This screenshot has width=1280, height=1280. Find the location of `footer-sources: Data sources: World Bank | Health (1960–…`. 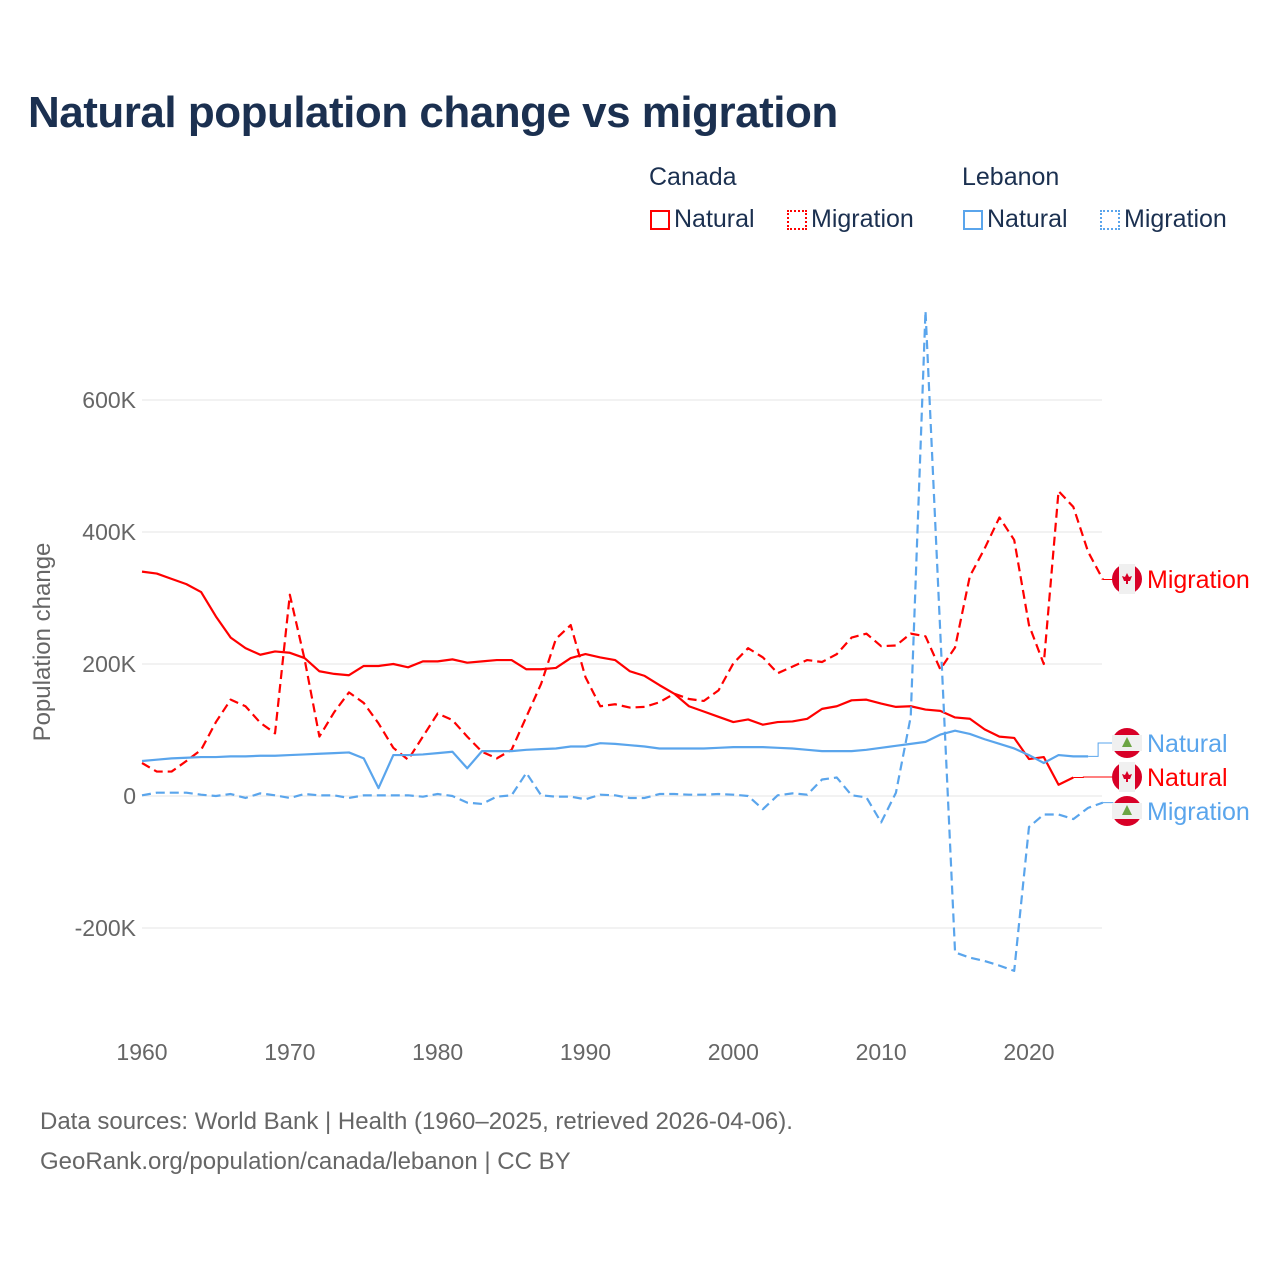

footer-sources: Data sources: World Bank | Health (1960–… is located at coordinates (416, 1121).